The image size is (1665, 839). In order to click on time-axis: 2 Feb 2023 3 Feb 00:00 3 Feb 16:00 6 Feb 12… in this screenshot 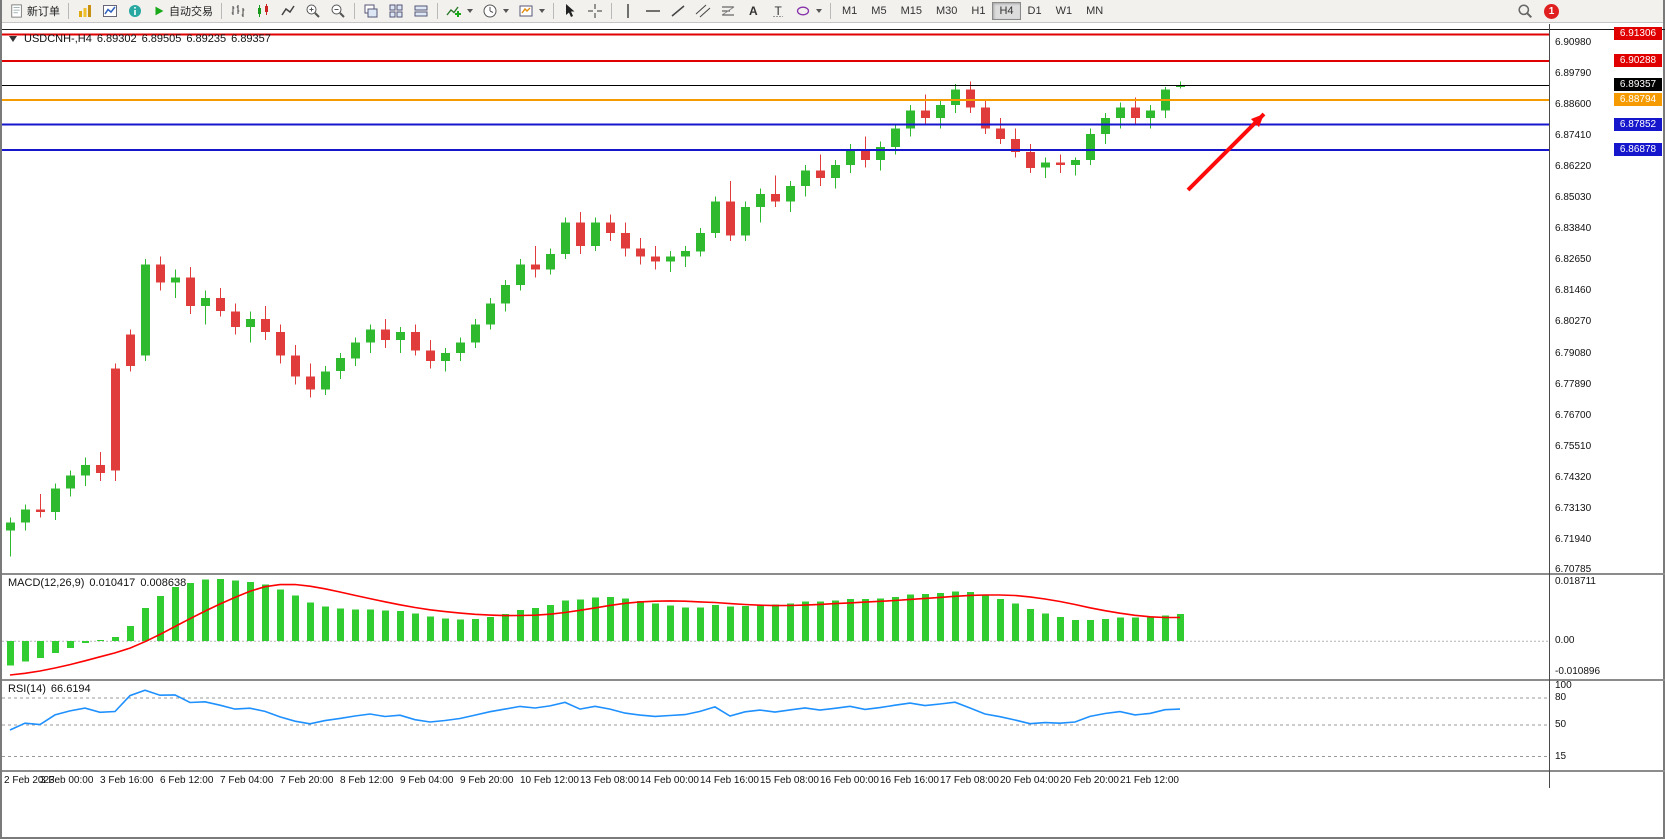, I will do `click(776, 781)`.